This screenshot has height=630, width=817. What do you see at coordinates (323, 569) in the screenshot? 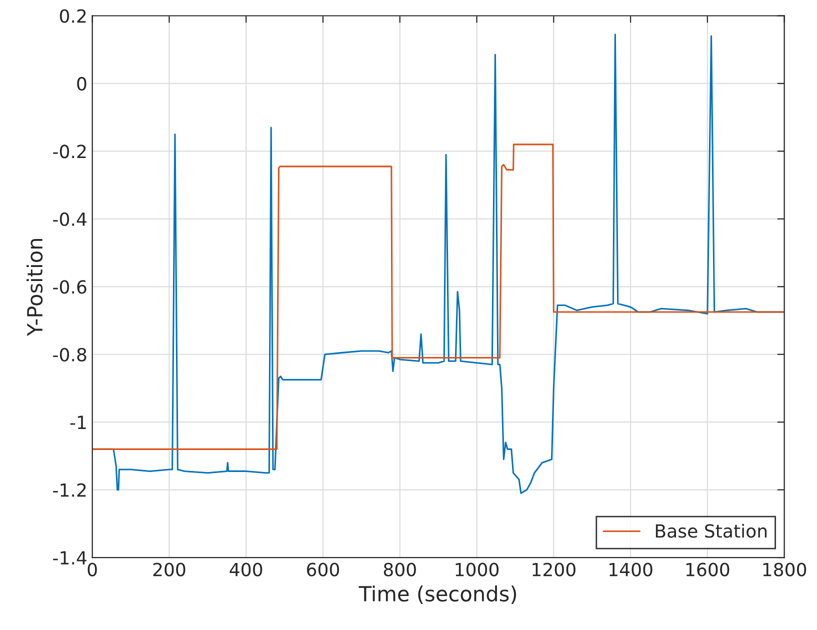
I see `x-tick-label: 600` at bounding box center [323, 569].